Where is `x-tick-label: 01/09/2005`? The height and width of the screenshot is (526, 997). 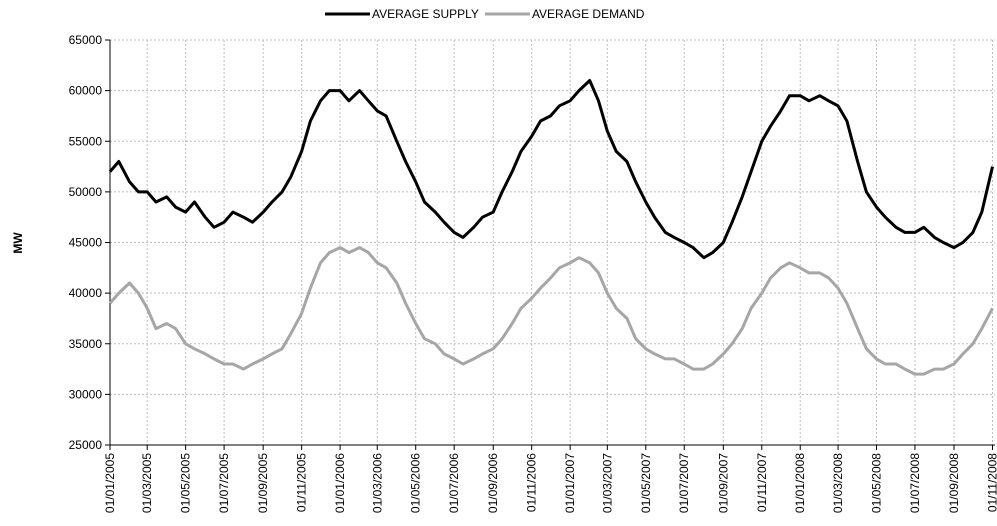
x-tick-label: 01/09/2005 is located at coordinates (263, 483).